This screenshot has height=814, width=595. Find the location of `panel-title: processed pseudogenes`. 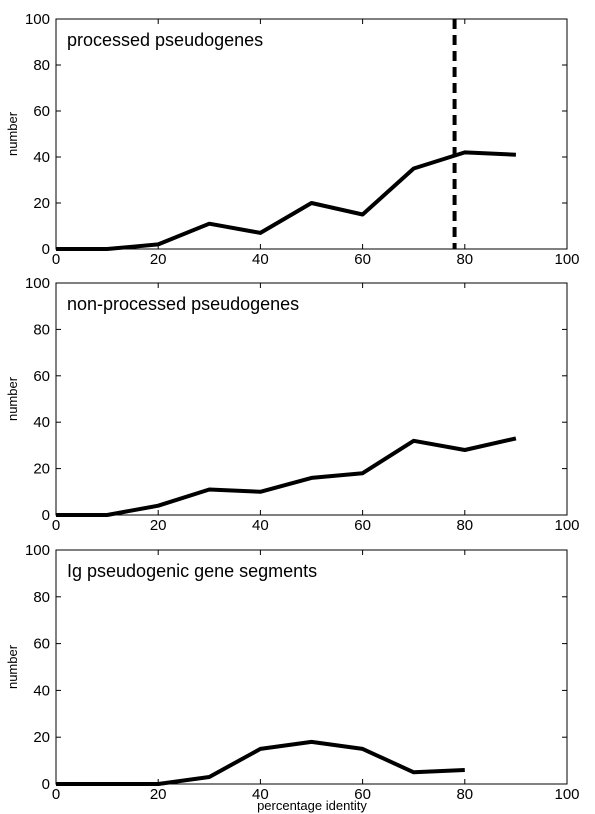

panel-title: processed pseudogenes is located at coordinates (165, 40).